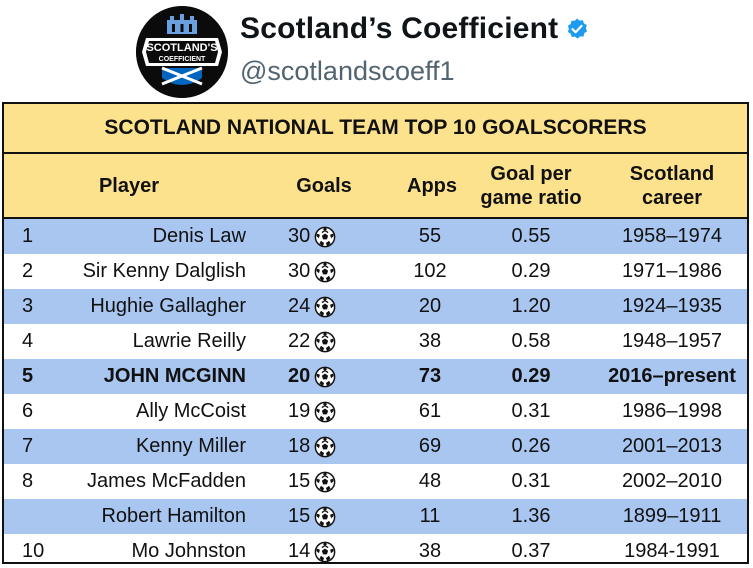  What do you see at coordinates (672, 481) in the screenshot?
I see `career-cell: 2002–2010` at bounding box center [672, 481].